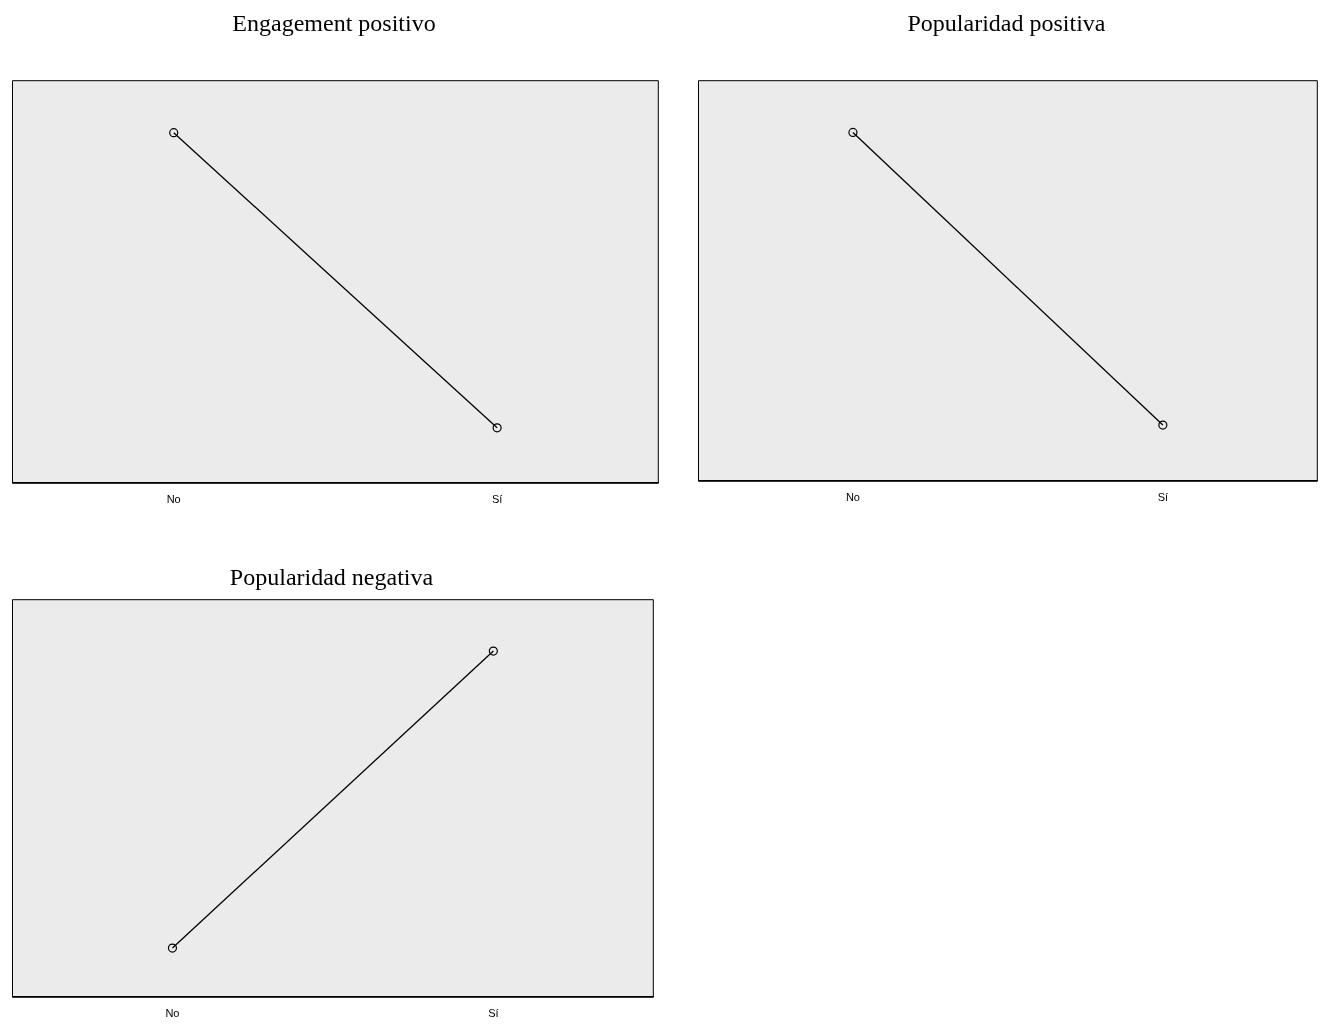 The width and height of the screenshot is (1323, 1032). I want to click on chart-title: Popularidad negativa, so click(331, 577).